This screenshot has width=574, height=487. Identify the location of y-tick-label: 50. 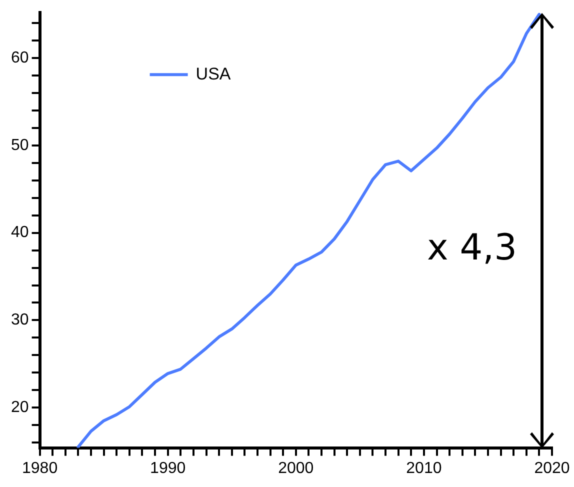
(20, 145).